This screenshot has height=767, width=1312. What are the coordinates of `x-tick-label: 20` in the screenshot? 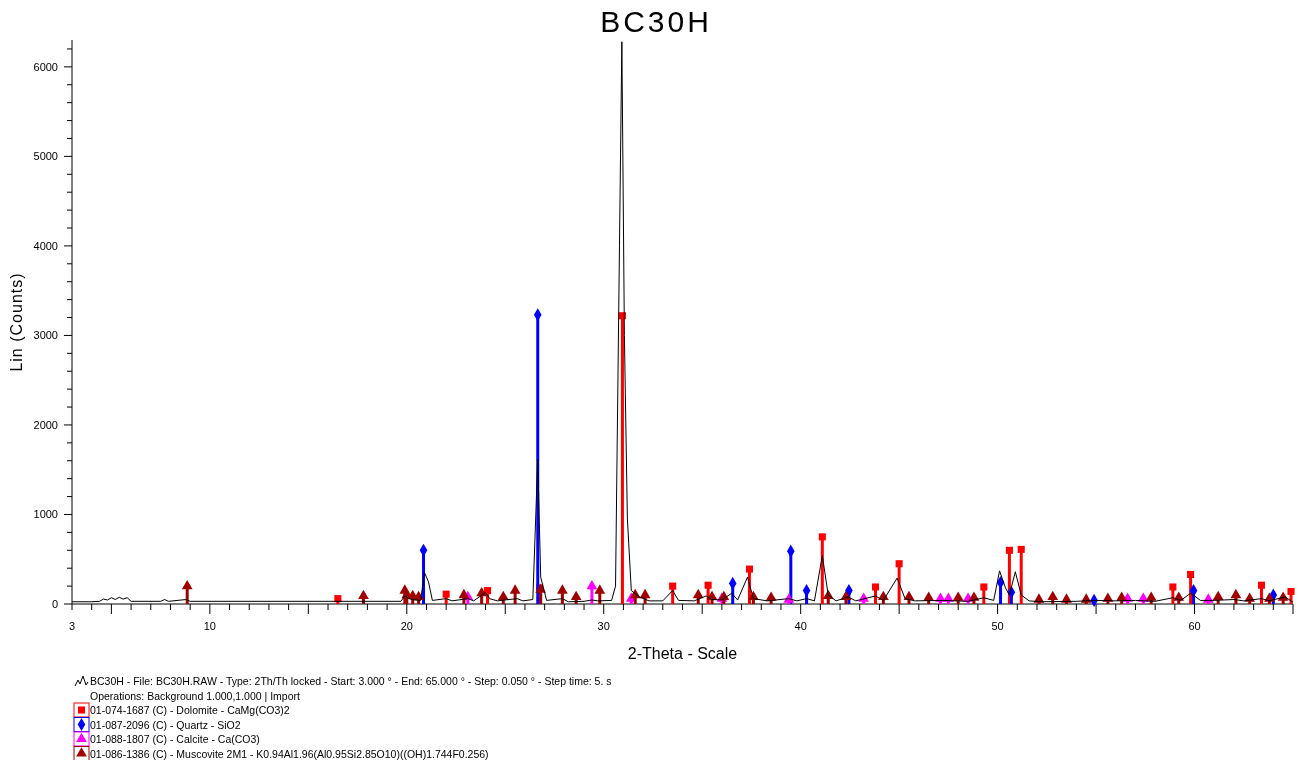 It's located at (406, 626).